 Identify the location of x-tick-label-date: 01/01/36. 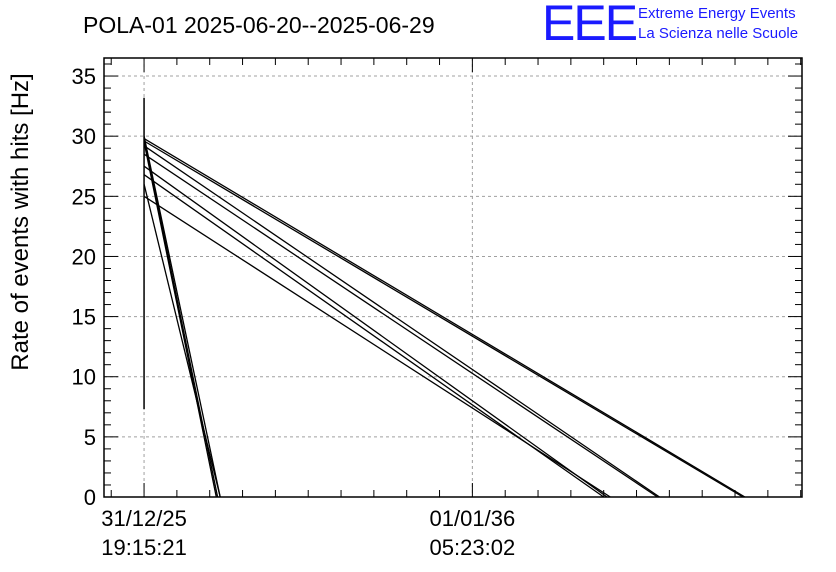
(473, 518).